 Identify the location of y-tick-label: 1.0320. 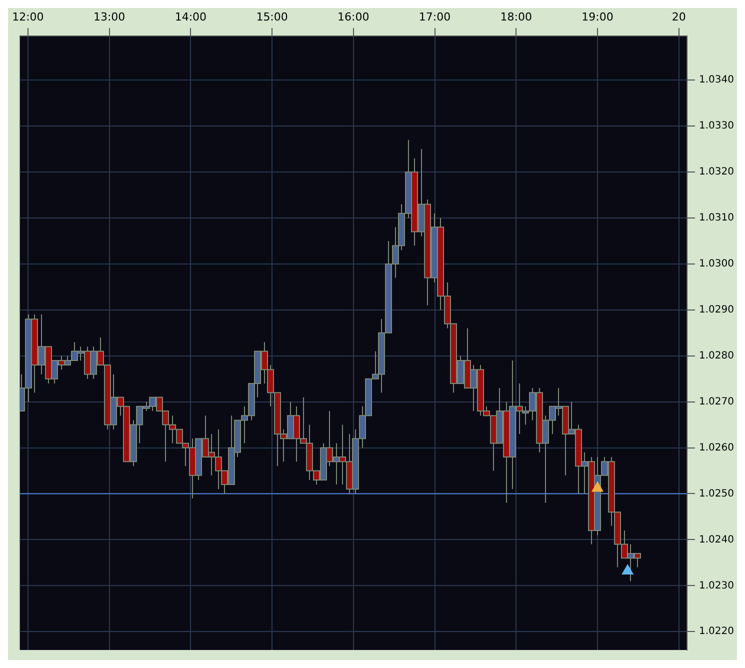
(716, 172).